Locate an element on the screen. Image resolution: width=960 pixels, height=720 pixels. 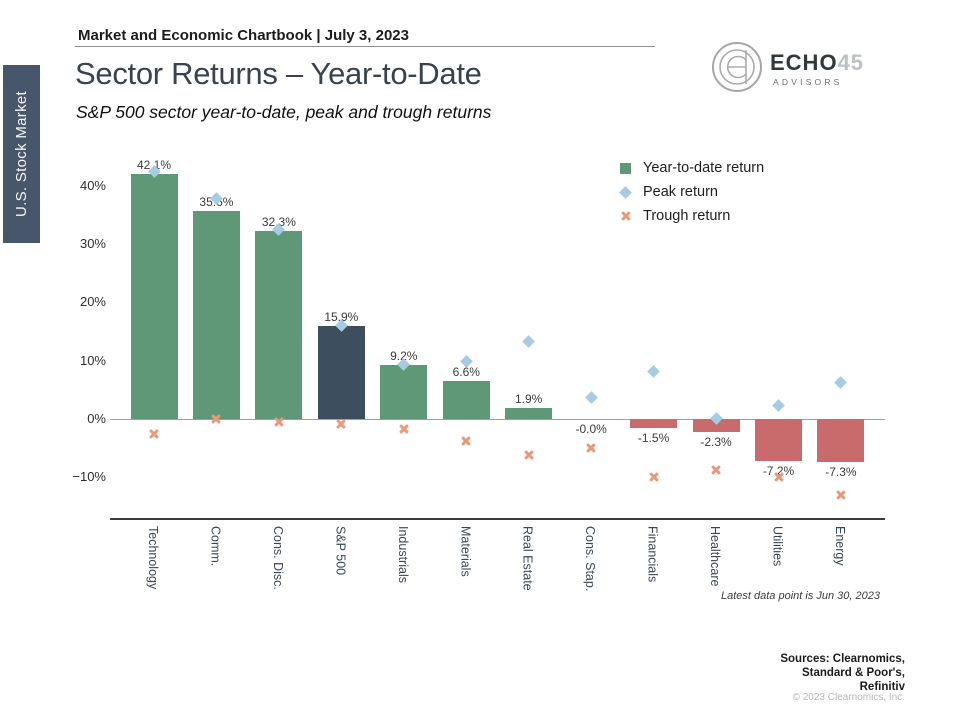
page-title: Sector Returns – Year-to-Date is located at coordinates (278, 73).